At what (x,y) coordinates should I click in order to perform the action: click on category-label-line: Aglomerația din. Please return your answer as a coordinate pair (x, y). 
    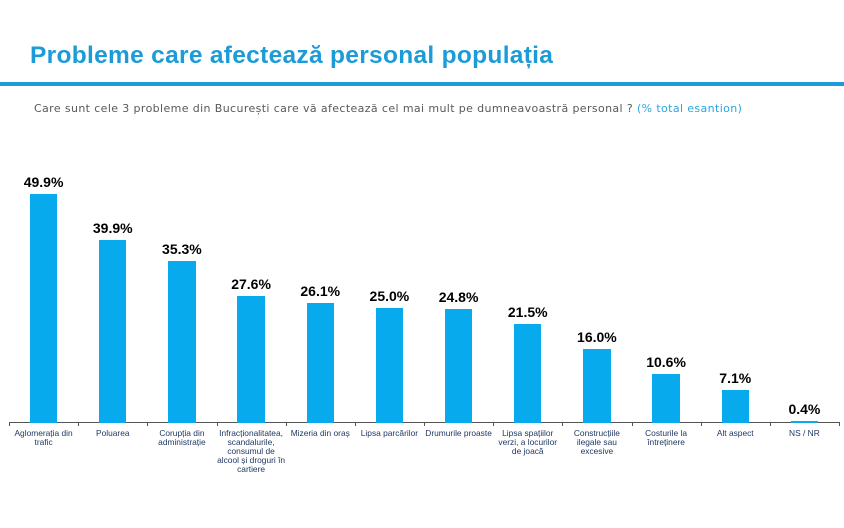
    Looking at the image, I should click on (43, 432).